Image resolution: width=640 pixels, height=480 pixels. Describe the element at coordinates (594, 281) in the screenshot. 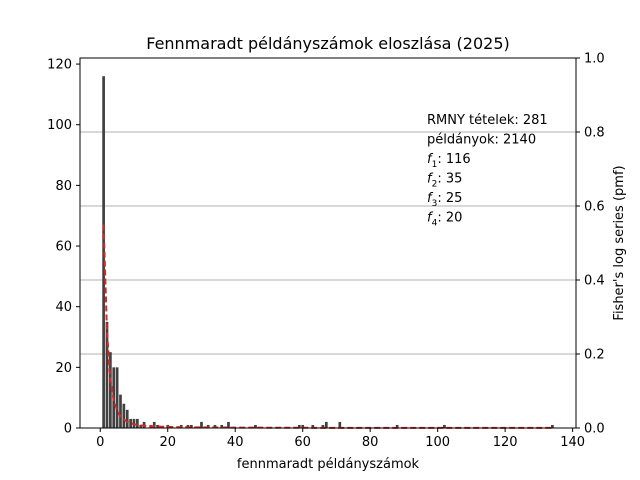

I see `y-right-tick-label: 0.4` at that location.